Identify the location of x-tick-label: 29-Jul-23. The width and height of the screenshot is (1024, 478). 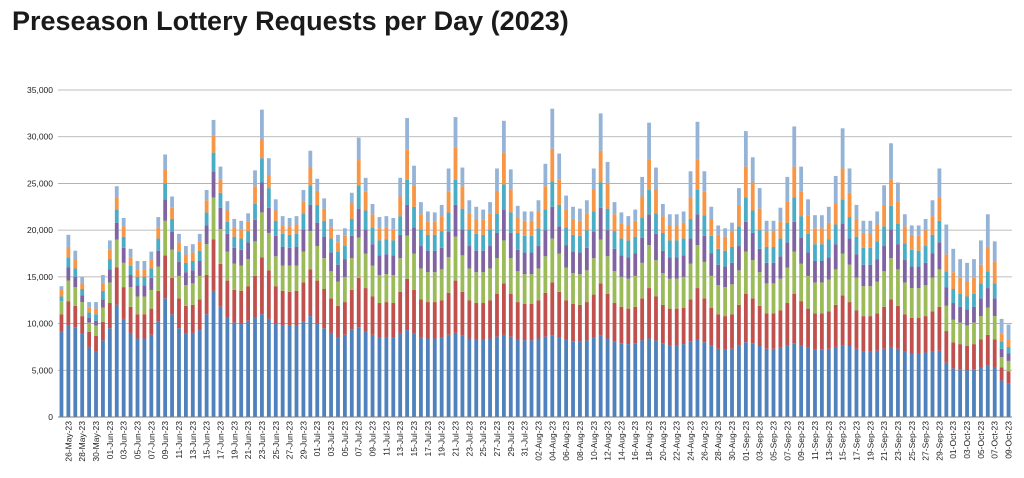
(511, 439).